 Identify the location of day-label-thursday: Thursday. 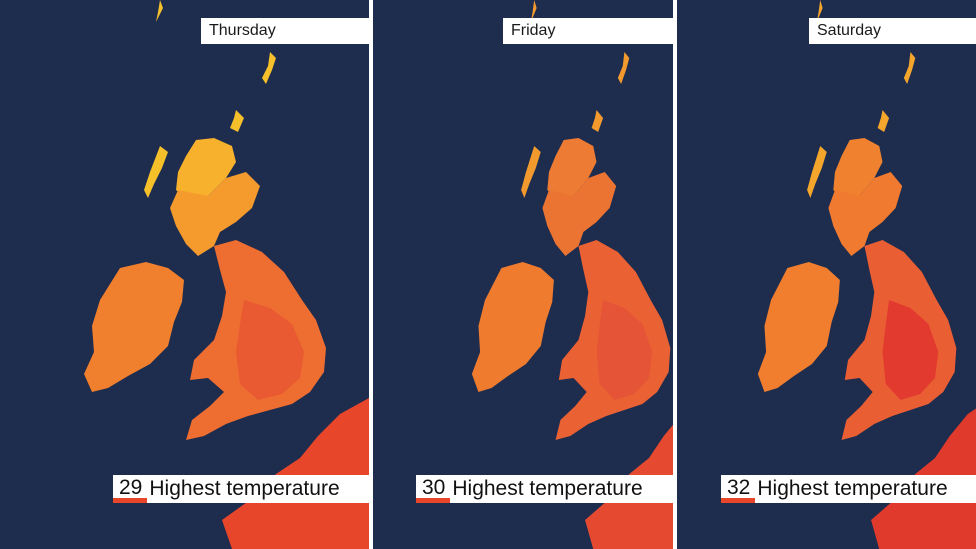
(285, 31).